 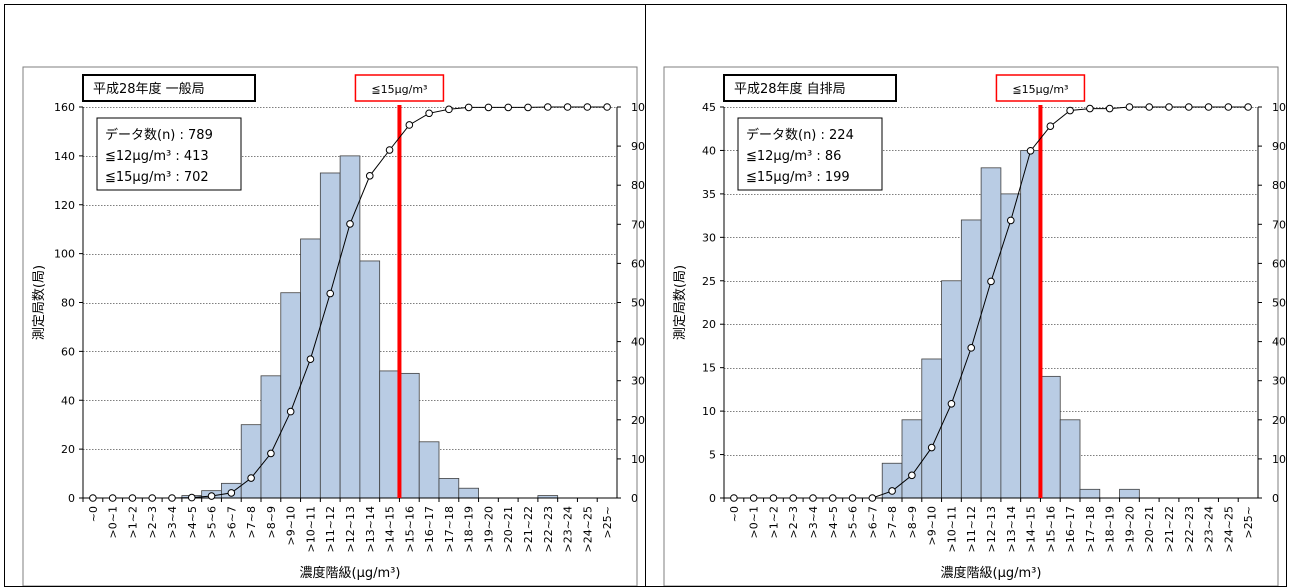 I want to click on cumulative-point->3~4, so click(x=813, y=498).